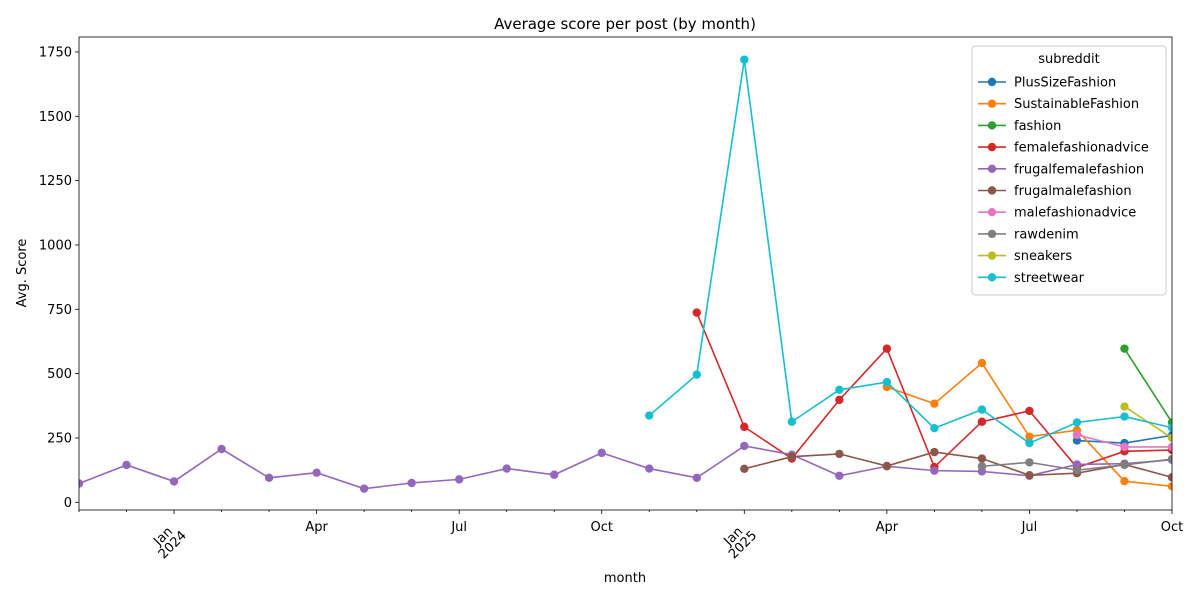 This screenshot has height=604, width=1200. Describe the element at coordinates (458, 527) in the screenshot. I see `x-tick-label: Jul` at that location.